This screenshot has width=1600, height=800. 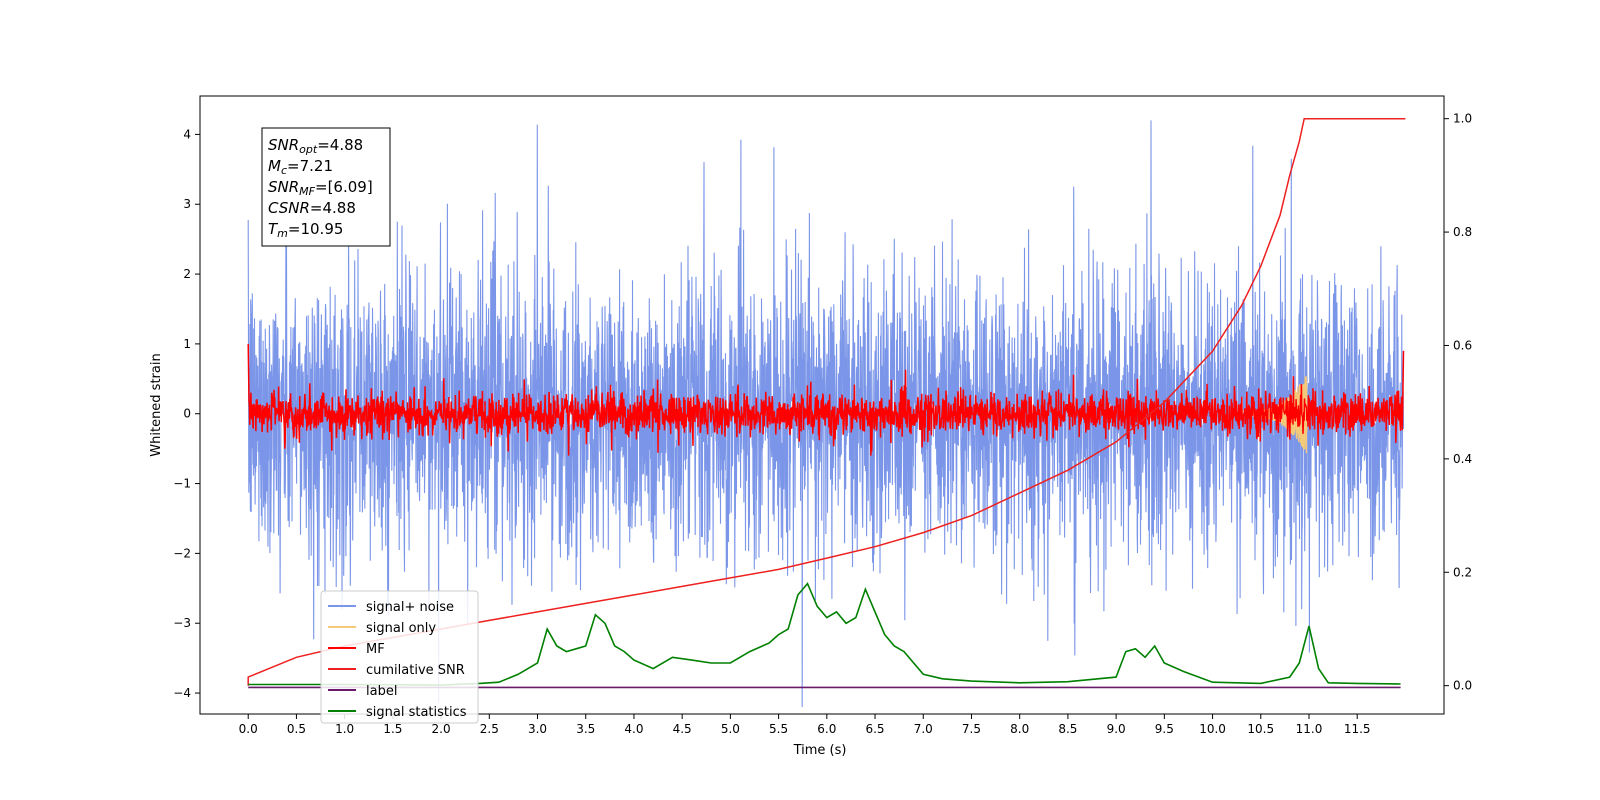 I want to click on annotation-line: Mc=7.21, so click(x=300, y=167).